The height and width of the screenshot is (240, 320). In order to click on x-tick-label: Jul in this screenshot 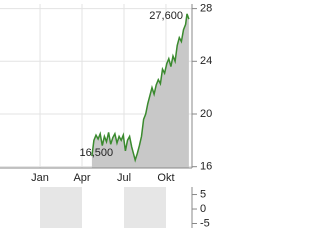, I will do `click(124, 178)`.